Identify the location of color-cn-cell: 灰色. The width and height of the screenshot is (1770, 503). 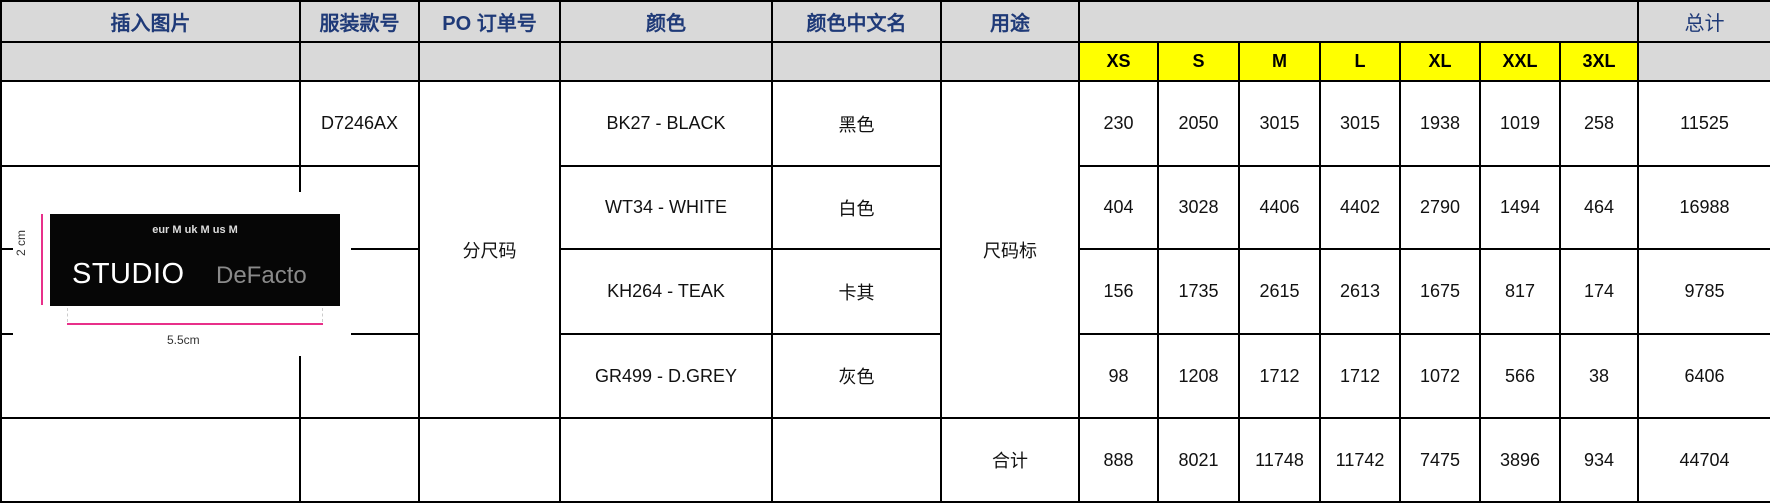
(856, 376).